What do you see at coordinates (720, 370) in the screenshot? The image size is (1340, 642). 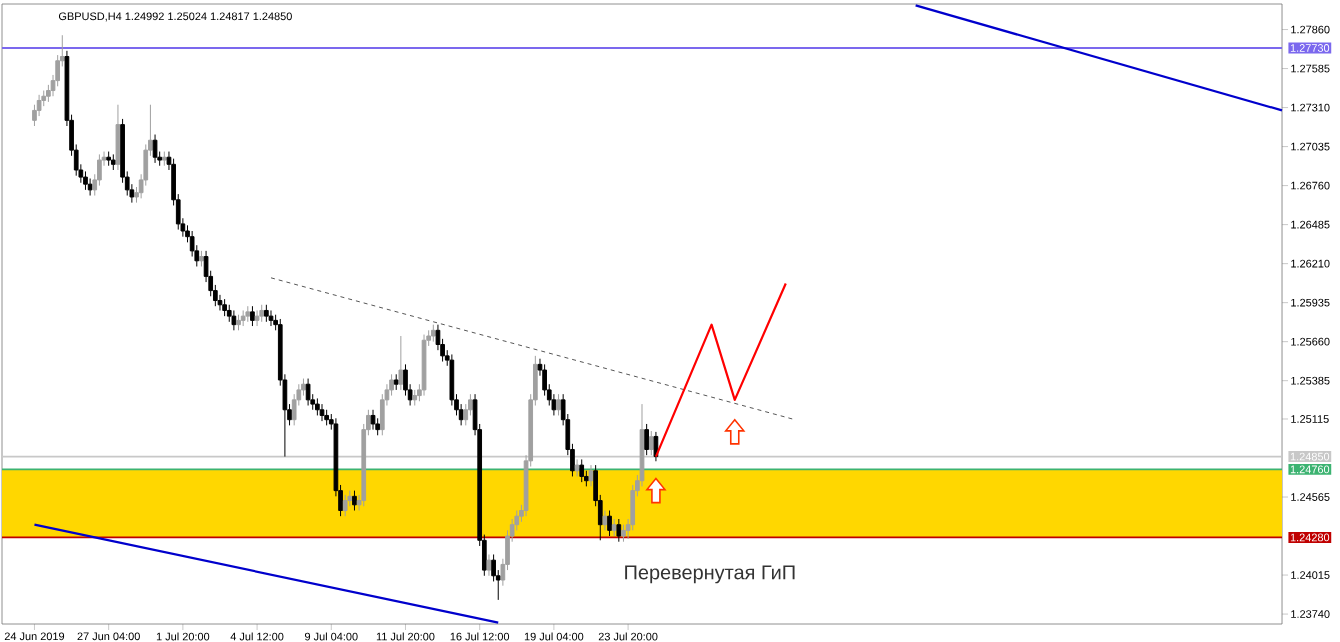 I see `line-series` at bounding box center [720, 370].